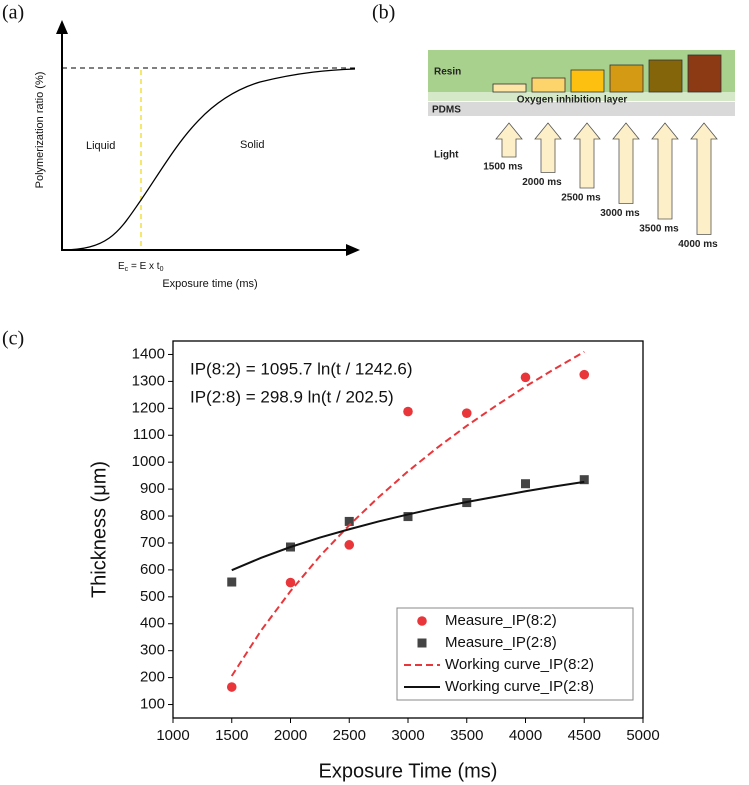 The height and width of the screenshot is (785, 749). Describe the element at coordinates (620, 213) in the screenshot. I see `exposure-label: 3000 ms` at that location.